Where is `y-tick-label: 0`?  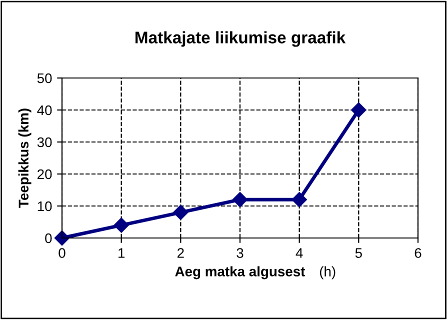
y-tick-label: 0 is located at coordinates (48, 238).